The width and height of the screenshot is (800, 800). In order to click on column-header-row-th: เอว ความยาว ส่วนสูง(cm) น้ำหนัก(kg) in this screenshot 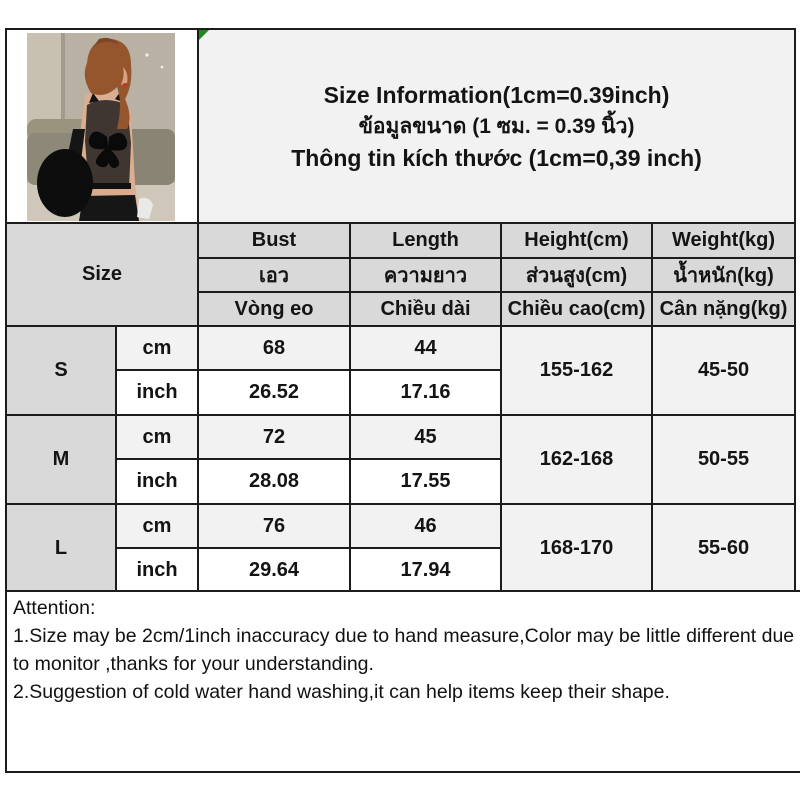, I will do `click(401, 275)`.